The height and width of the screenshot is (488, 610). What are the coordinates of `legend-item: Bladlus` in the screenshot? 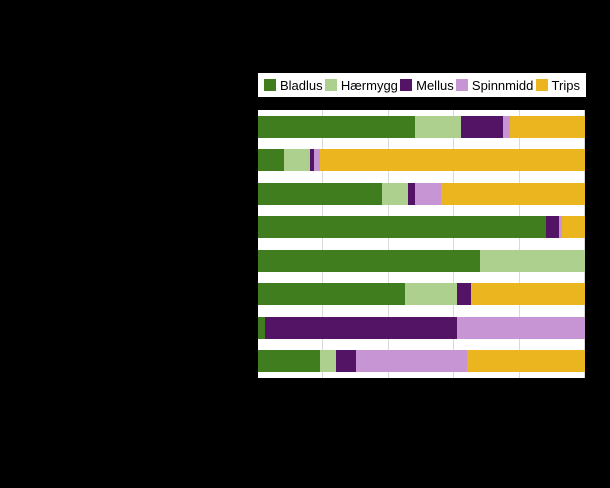 It's located at (293, 85).